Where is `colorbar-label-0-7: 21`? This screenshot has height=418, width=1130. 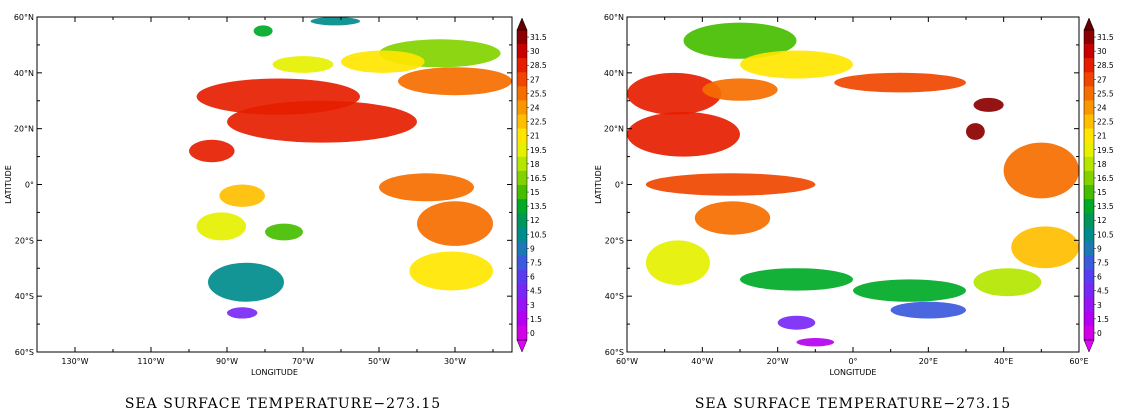
colorbar-label-0-7: 21 is located at coordinates (535, 136).